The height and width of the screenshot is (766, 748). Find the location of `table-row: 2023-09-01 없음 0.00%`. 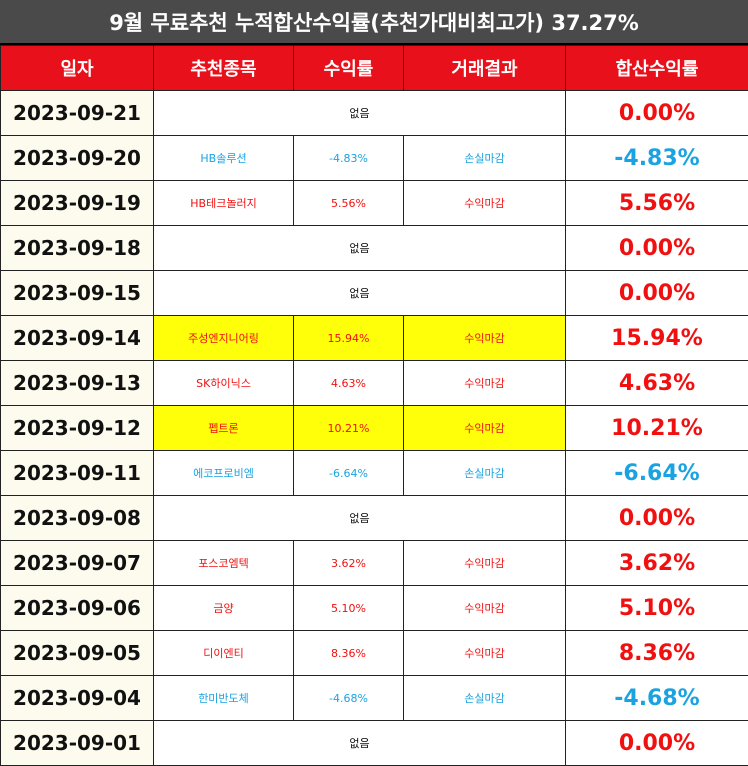

table-row: 2023-09-01 없음 0.00% is located at coordinates (374, 743).